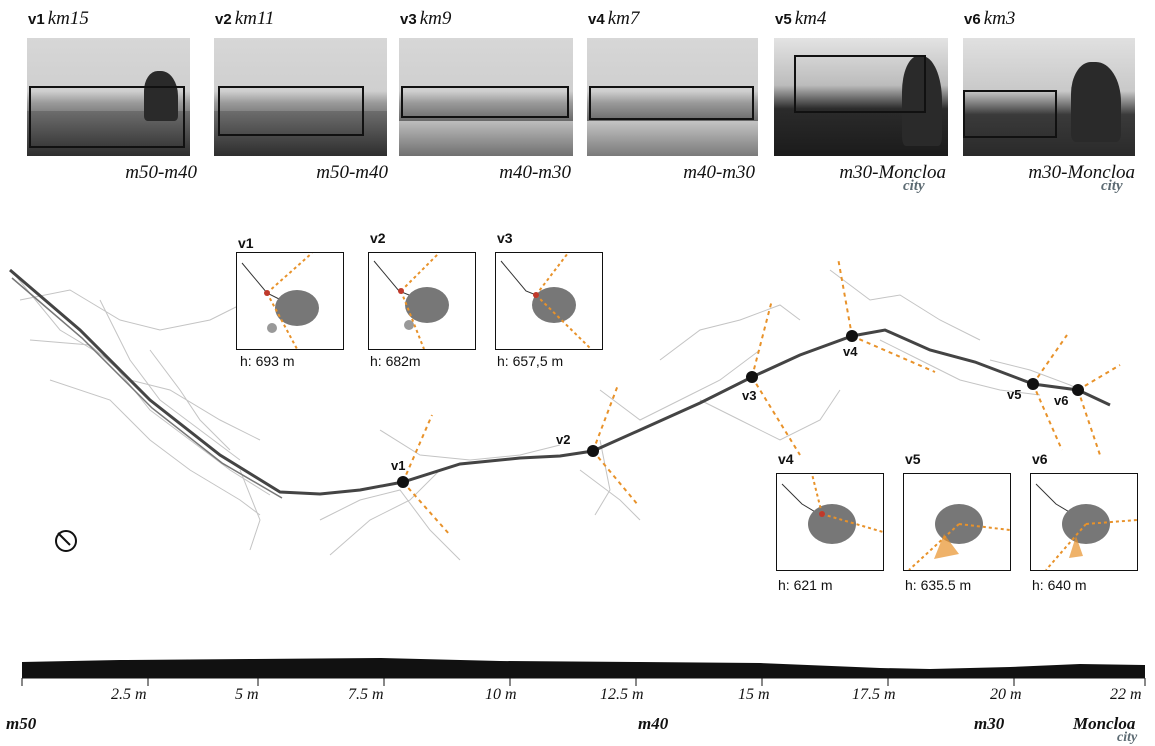 The height and width of the screenshot is (746, 1155). What do you see at coordinates (583, 668) in the screenshot?
I see `elevation-silhouette` at bounding box center [583, 668].